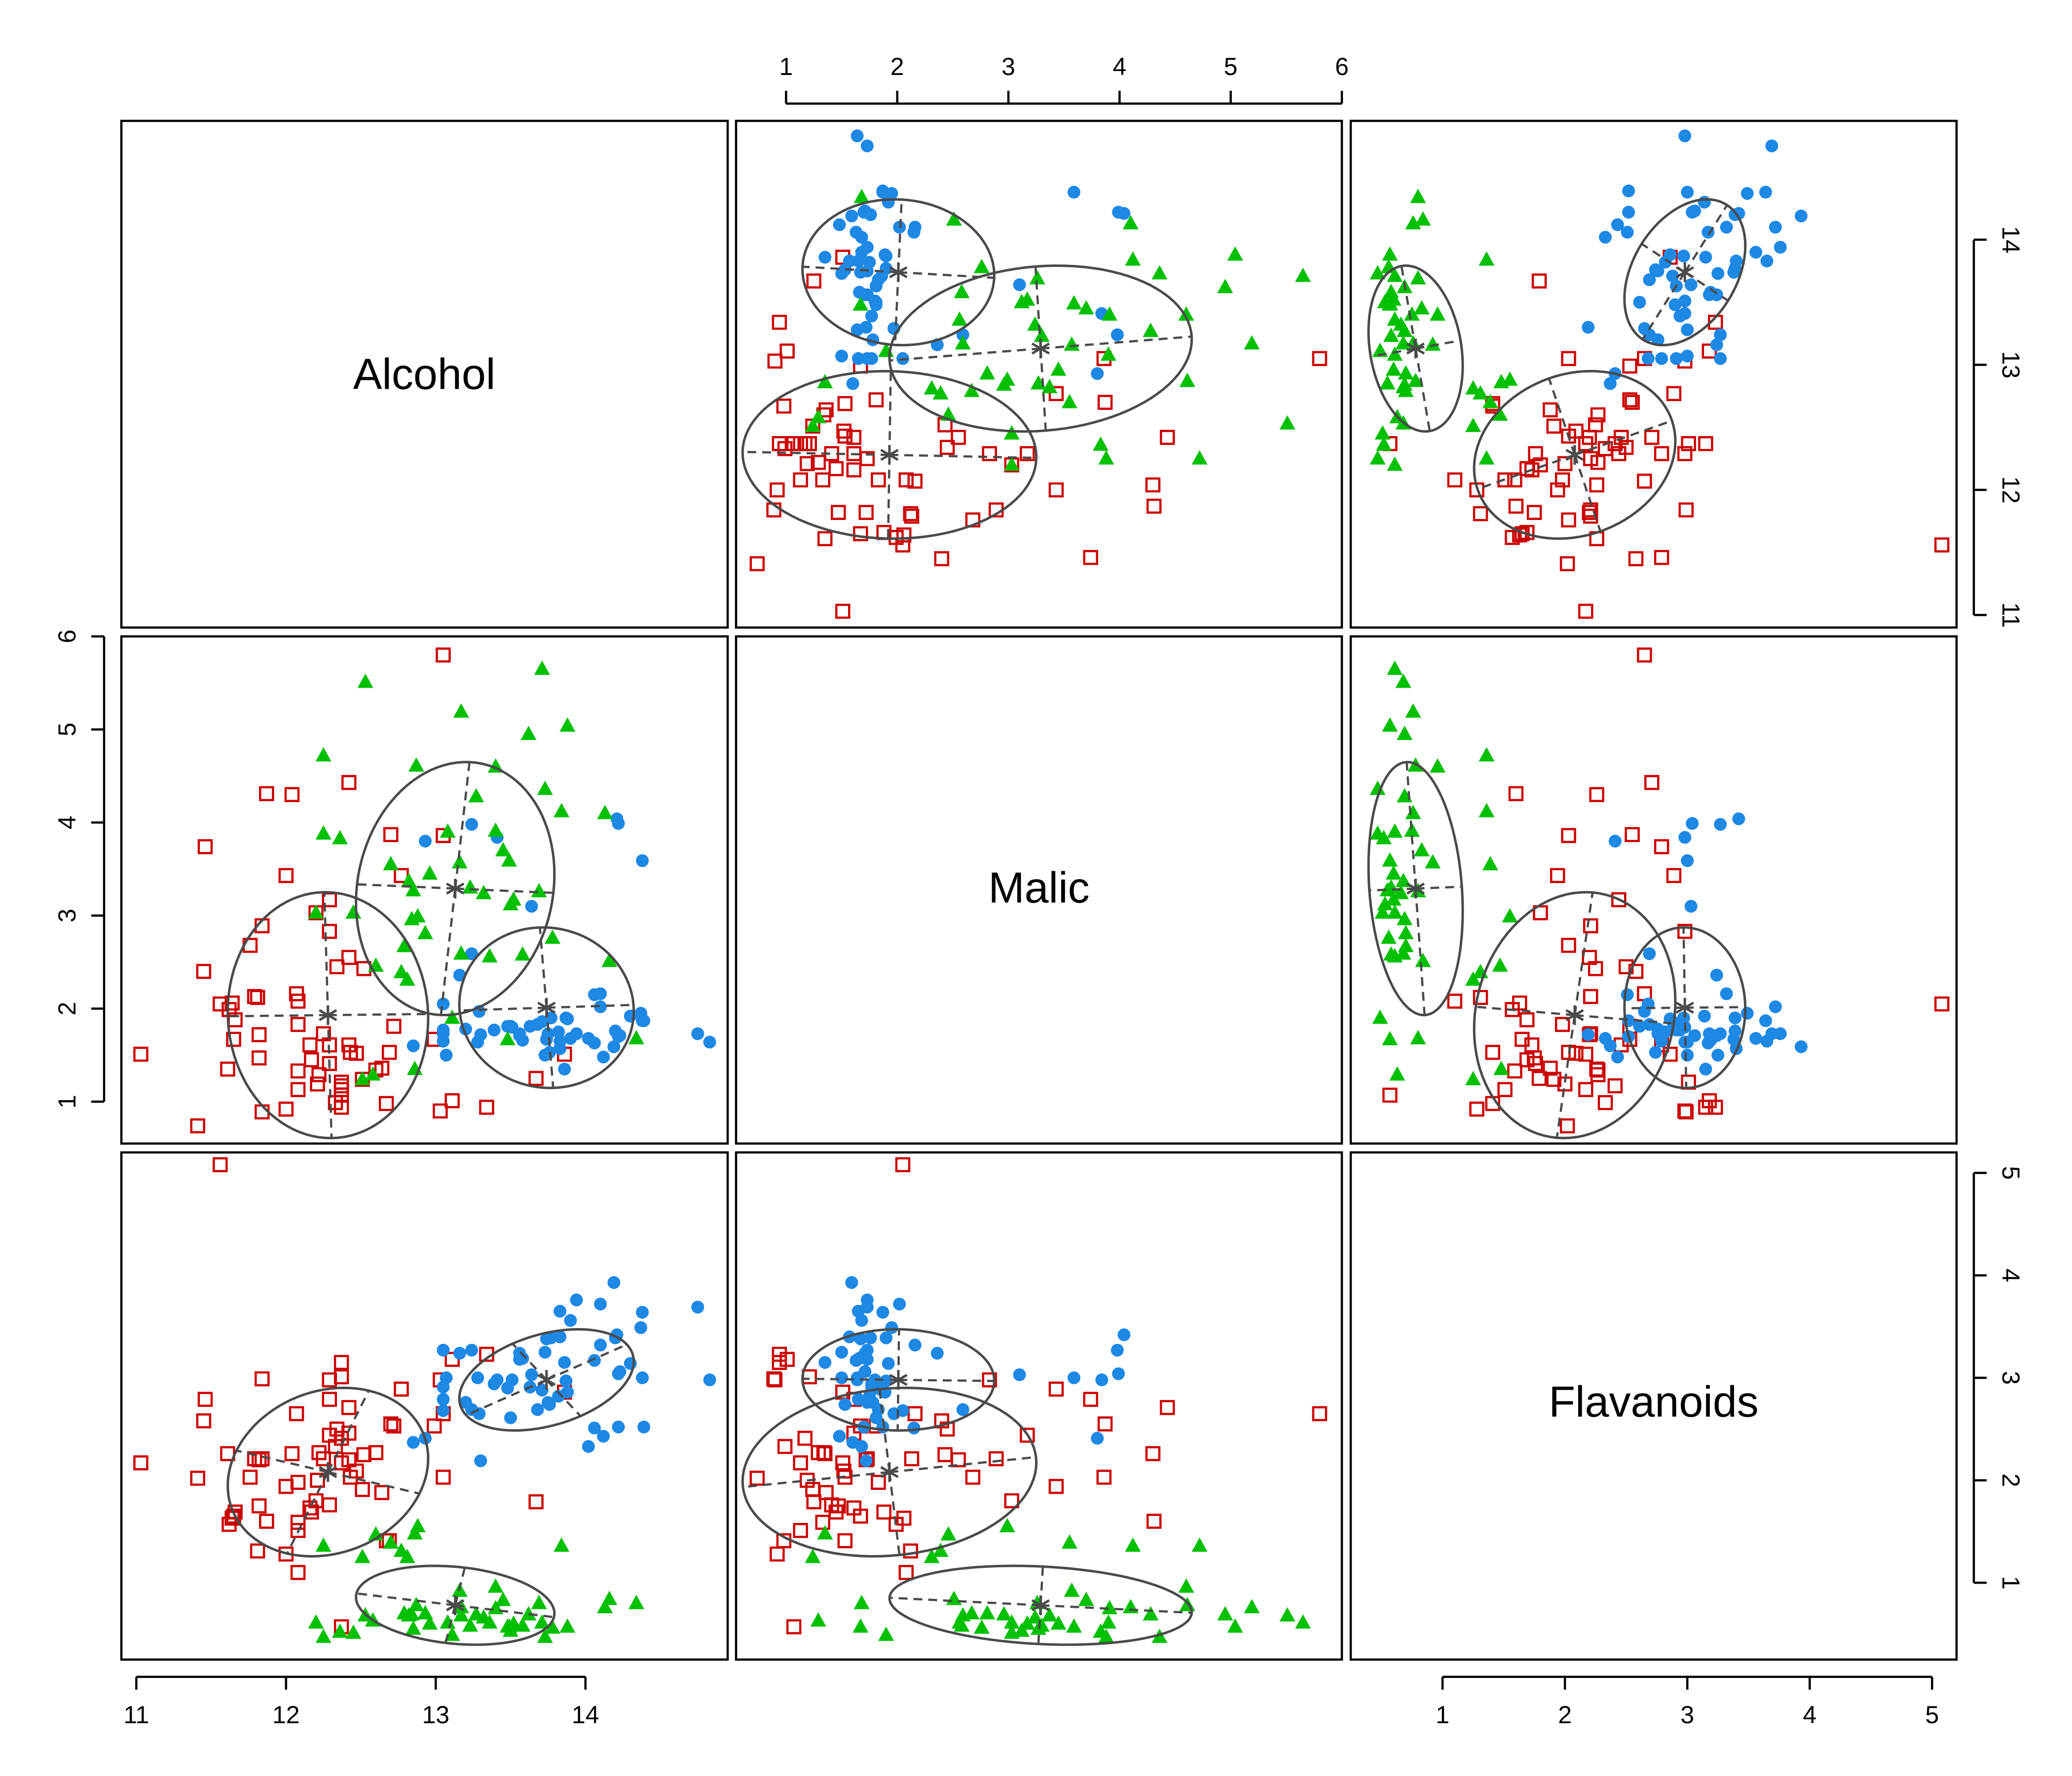 The height and width of the screenshot is (1776, 2072). What do you see at coordinates (67, 636) in the screenshot?
I see `tick-label: 6` at bounding box center [67, 636].